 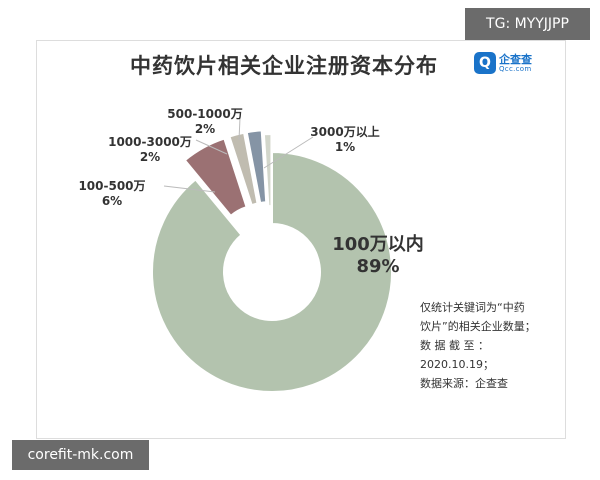 What do you see at coordinates (527, 24) in the screenshot?
I see `watermark-top: TG: MYYJJPP` at bounding box center [527, 24].